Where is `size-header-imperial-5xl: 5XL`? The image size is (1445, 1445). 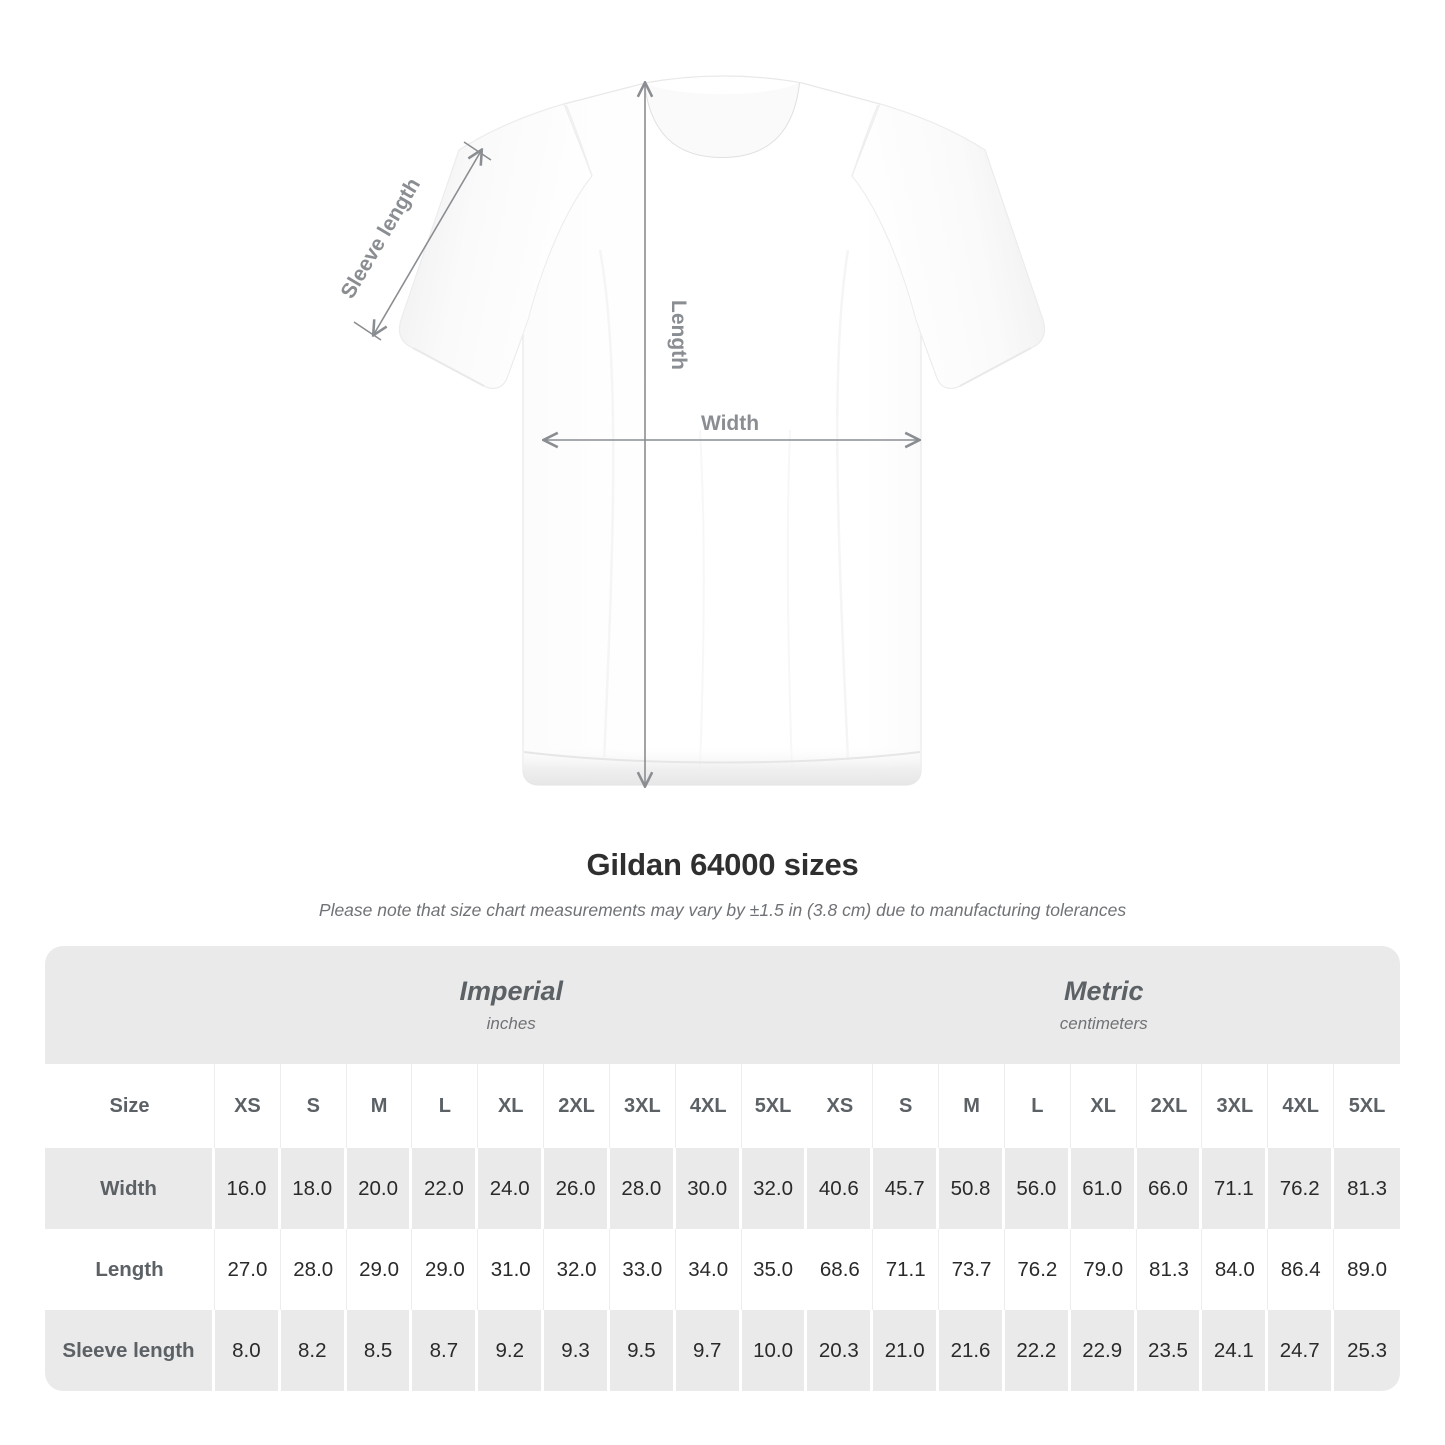
size-header-imperial-5xl: 5XL is located at coordinates (774, 1106).